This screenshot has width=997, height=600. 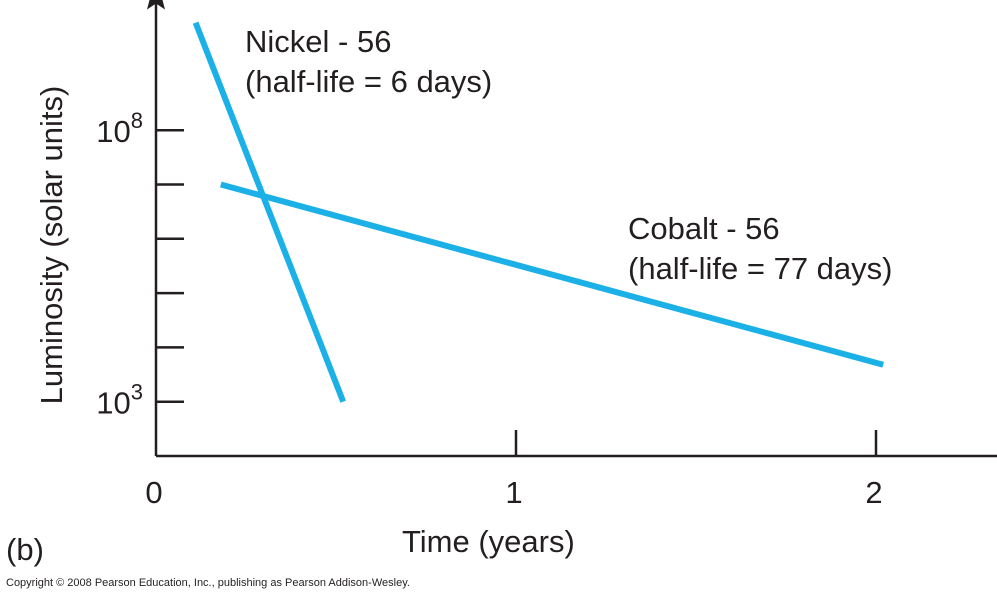 I want to click on cobalt-label: Cobalt - 56, so click(x=704, y=228).